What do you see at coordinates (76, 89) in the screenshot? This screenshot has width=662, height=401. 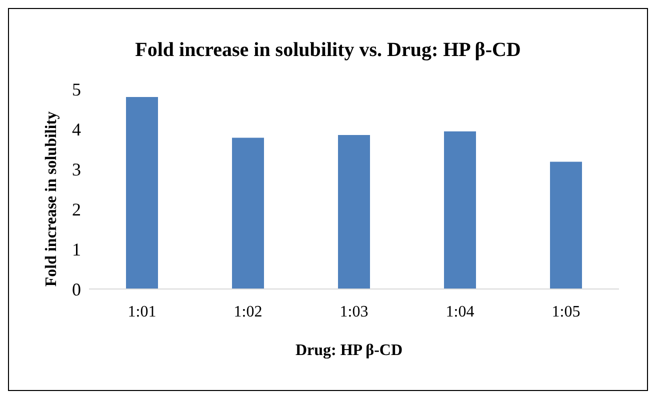 I see `y-tick-label: 5` at bounding box center [76, 89].